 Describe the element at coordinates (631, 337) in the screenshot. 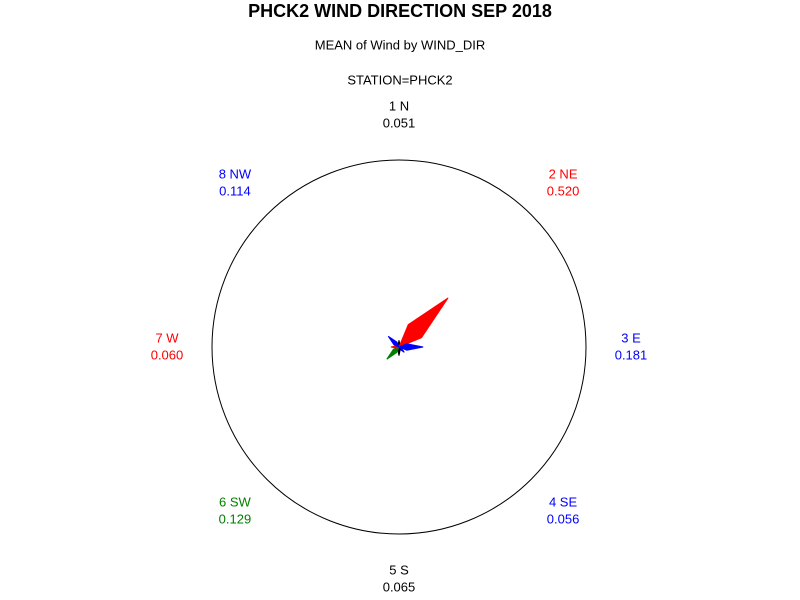

I see `category-label: 3 E` at that location.